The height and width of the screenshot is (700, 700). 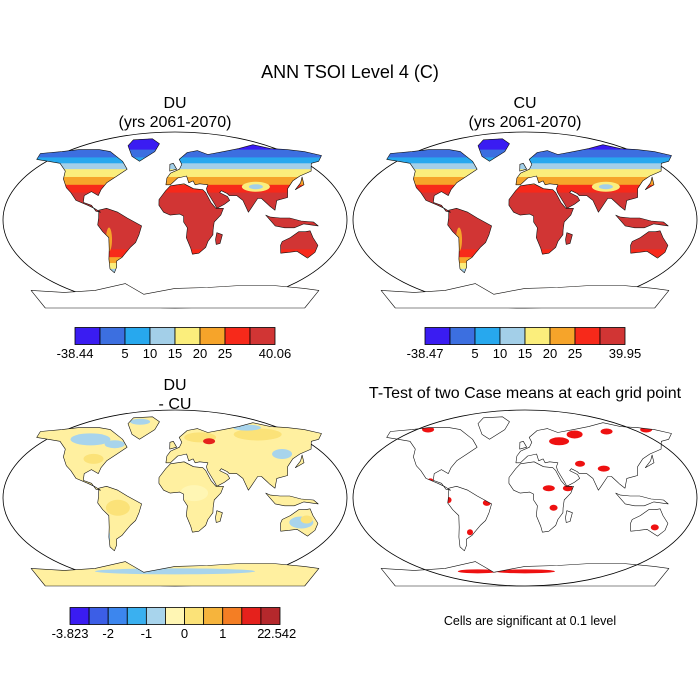 I want to click on panel-du-title-line1: DU, so click(x=175, y=103).